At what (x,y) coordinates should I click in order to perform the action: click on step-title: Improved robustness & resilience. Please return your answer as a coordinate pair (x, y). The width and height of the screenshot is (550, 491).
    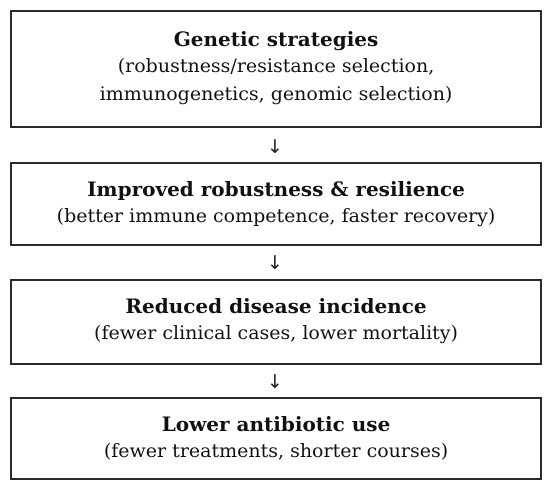
    Looking at the image, I should click on (276, 189).